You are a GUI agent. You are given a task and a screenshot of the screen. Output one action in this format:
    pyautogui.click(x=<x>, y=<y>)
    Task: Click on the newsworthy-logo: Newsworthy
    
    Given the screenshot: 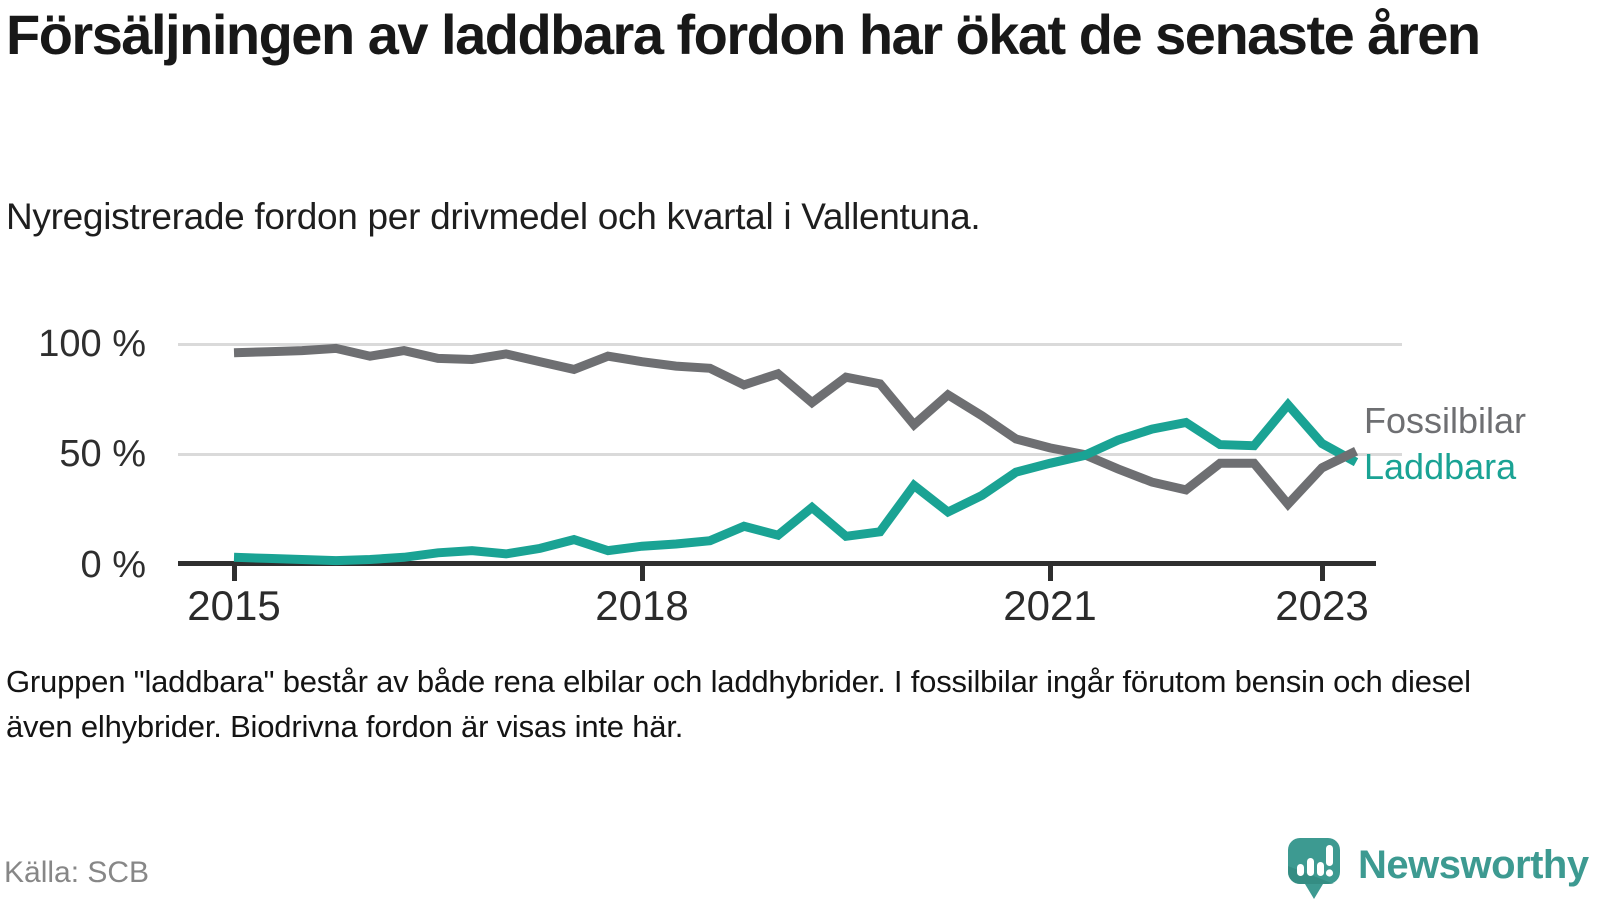 What is the action you would take?
    pyautogui.click(x=1444, y=869)
    